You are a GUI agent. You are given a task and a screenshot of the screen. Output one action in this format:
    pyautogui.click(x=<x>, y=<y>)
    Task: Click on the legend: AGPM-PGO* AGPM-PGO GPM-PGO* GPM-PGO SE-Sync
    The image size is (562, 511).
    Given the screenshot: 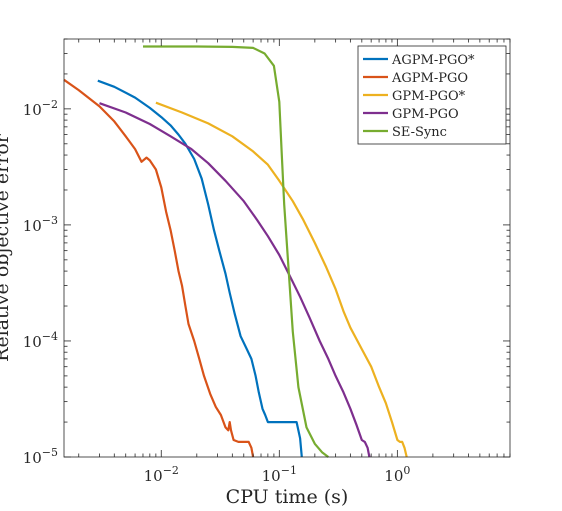 What is the action you would take?
    pyautogui.click(x=432, y=95)
    